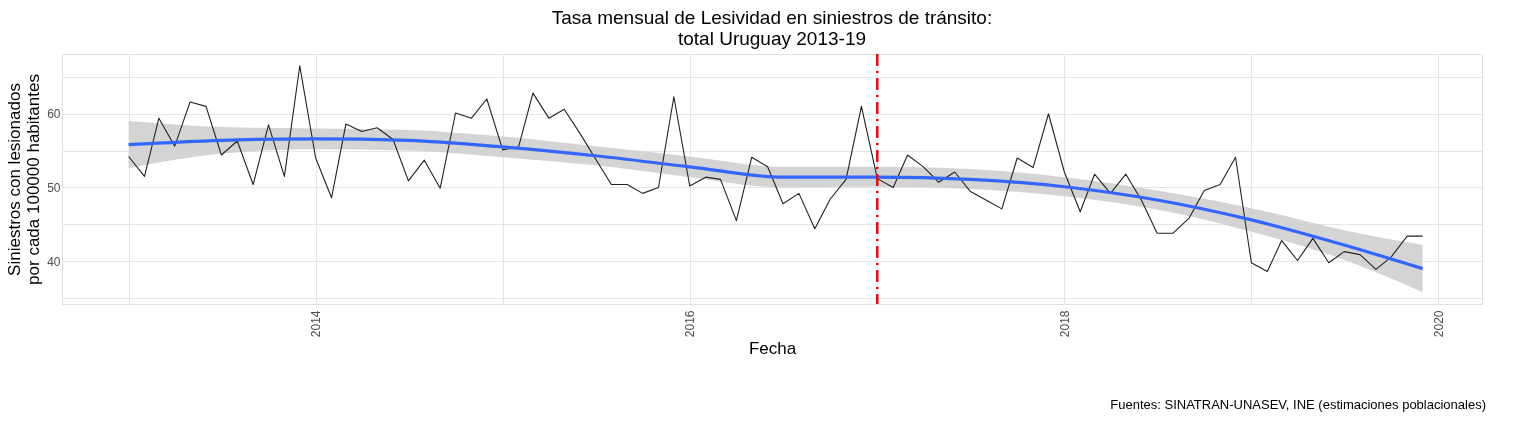  What do you see at coordinates (54, 261) in the screenshot?
I see `y-tick-label: 40` at bounding box center [54, 261].